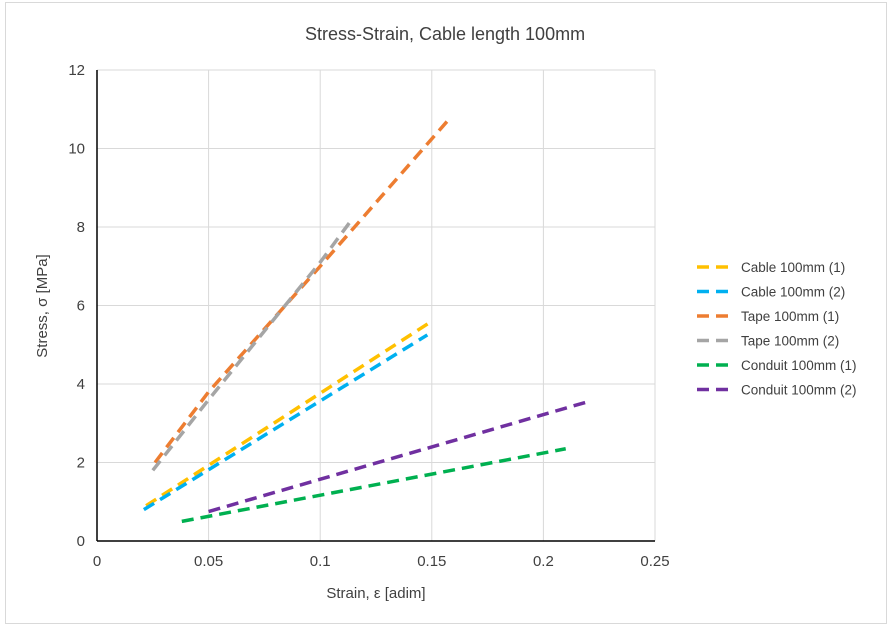 The height and width of the screenshot is (634, 895). Describe the element at coordinates (320, 561) in the screenshot. I see `x-tick-label: 0.1` at that location.